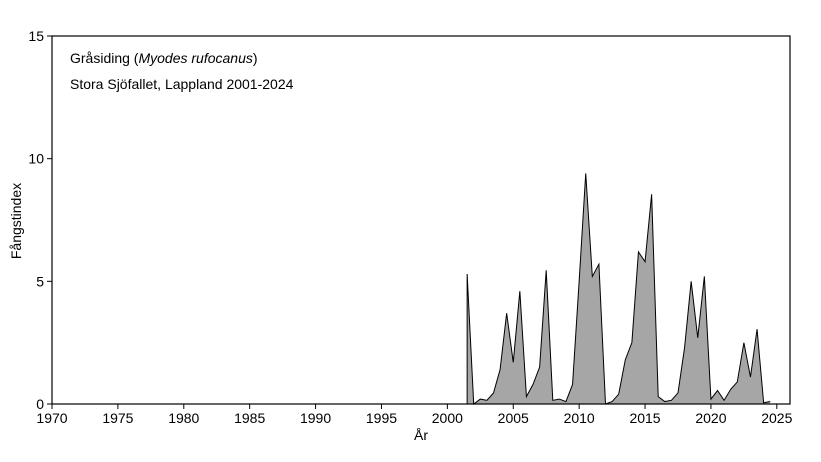 The image size is (821, 462). What do you see at coordinates (16, 221) in the screenshot?
I see `y-axis-title: Fångstindex` at bounding box center [16, 221].